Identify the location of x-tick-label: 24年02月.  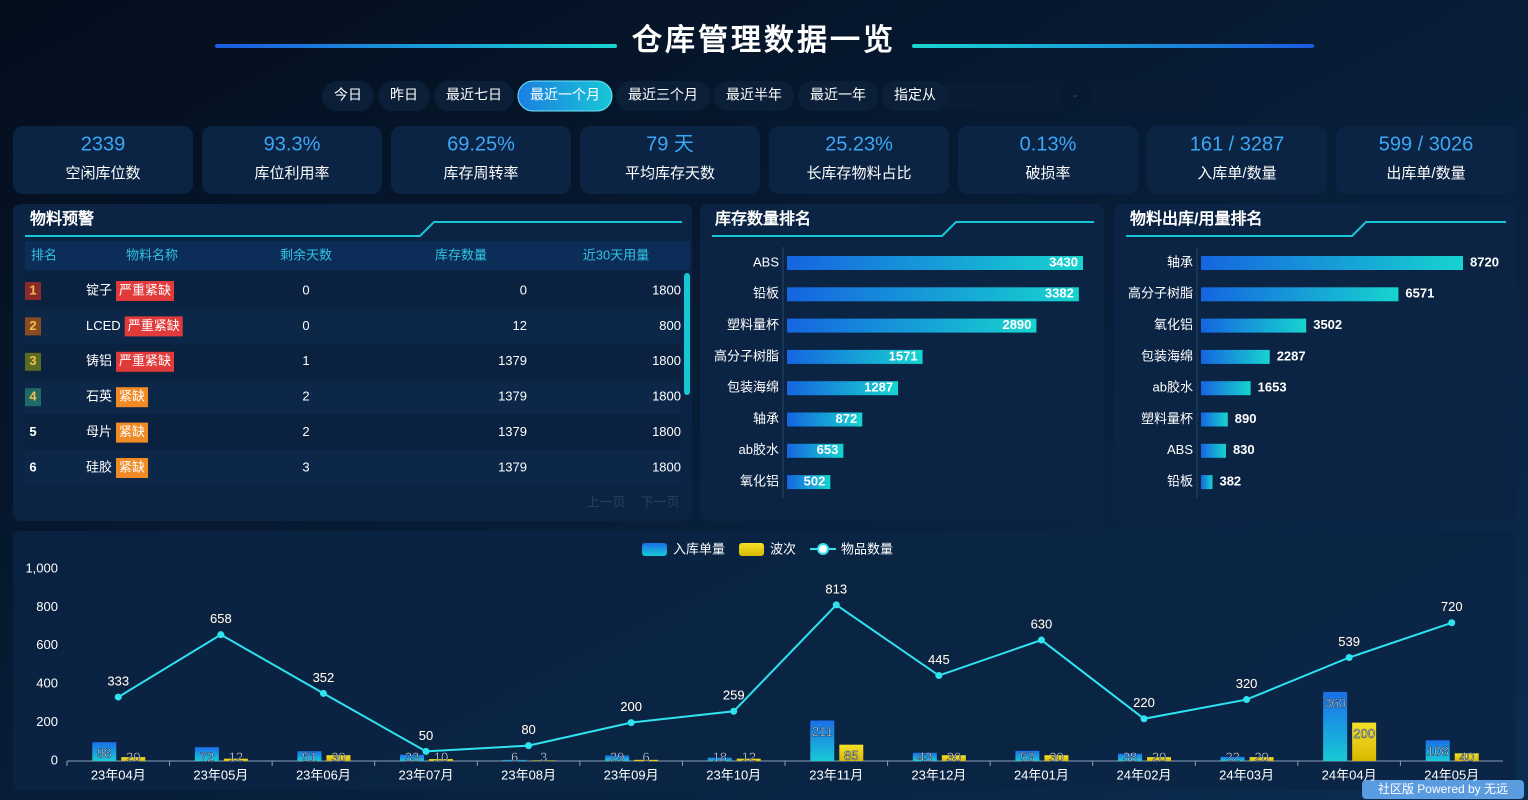
(1144, 774).